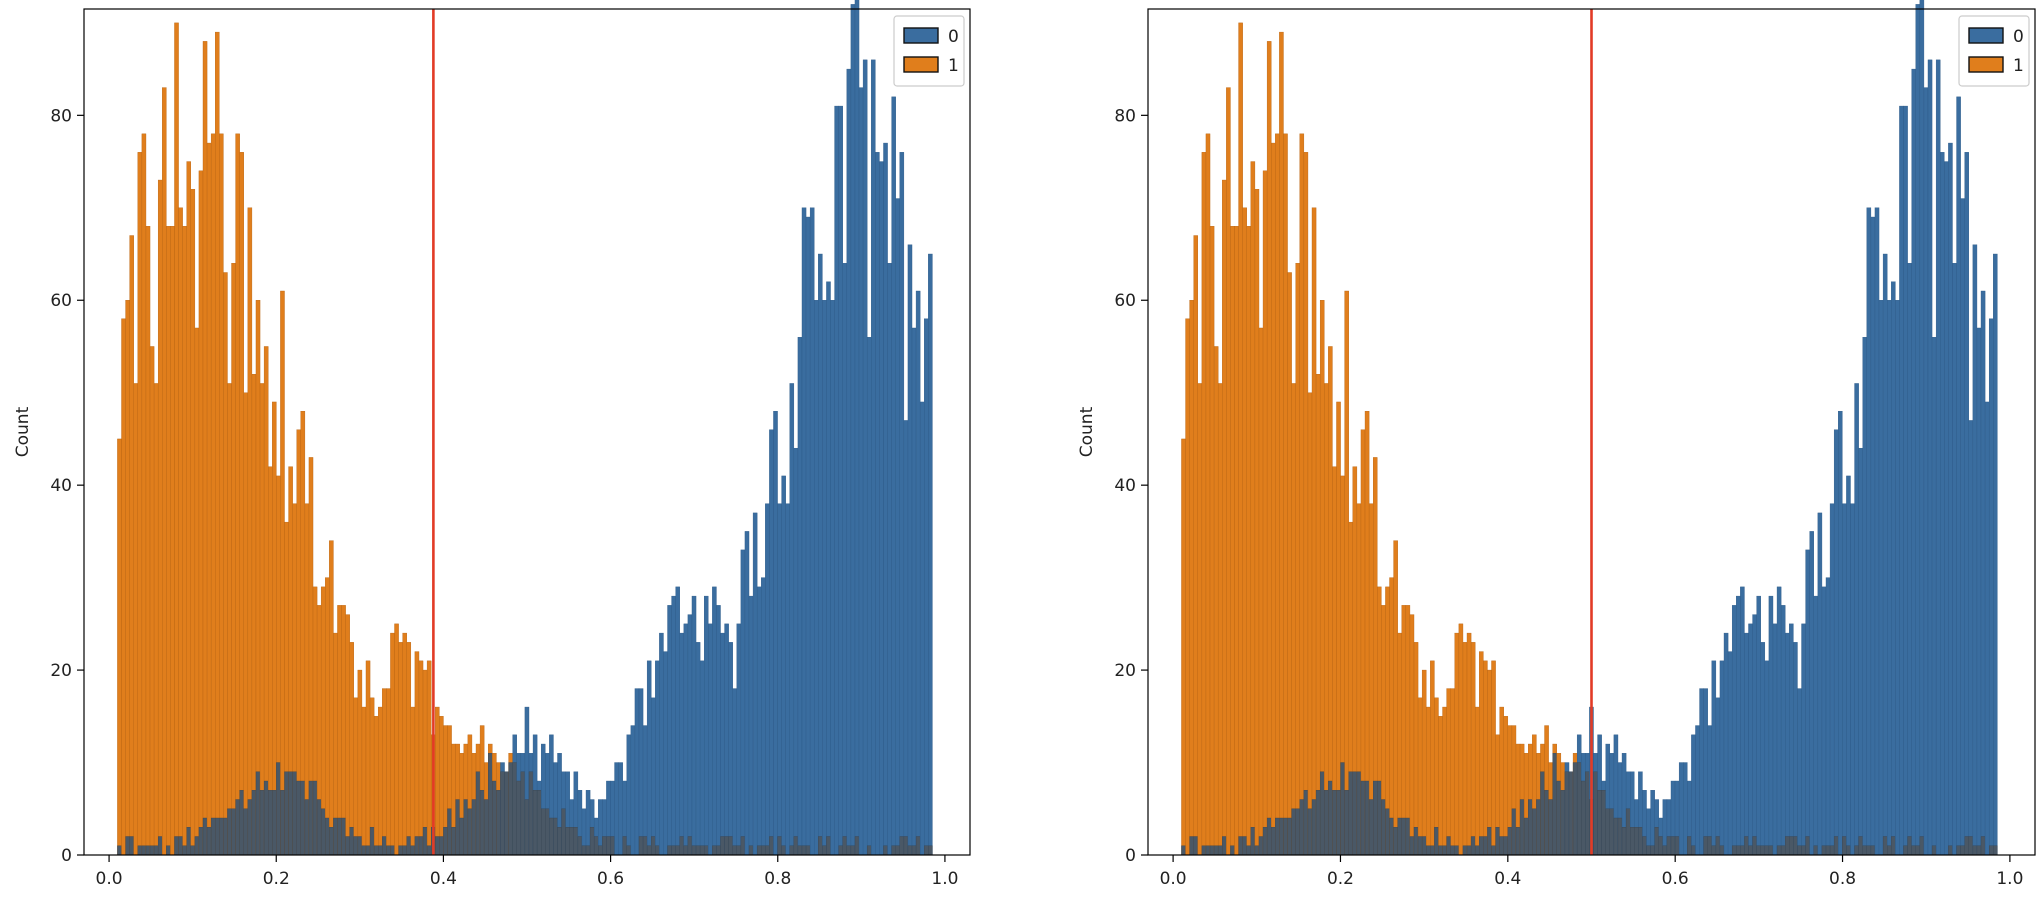 This screenshot has width=2044, height=902. I want to click on x-tick-label: 0.0, so click(1173, 879).